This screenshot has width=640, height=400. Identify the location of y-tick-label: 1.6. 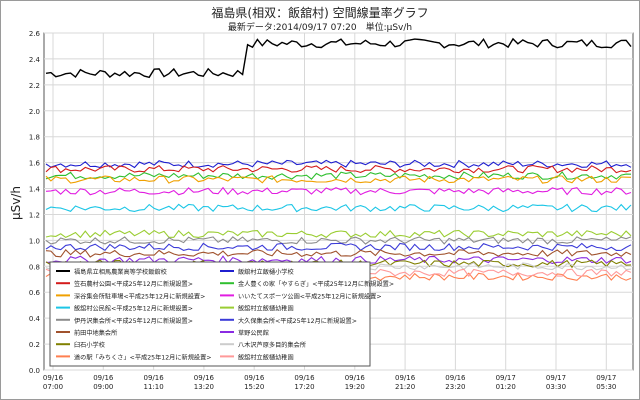
(35, 164).